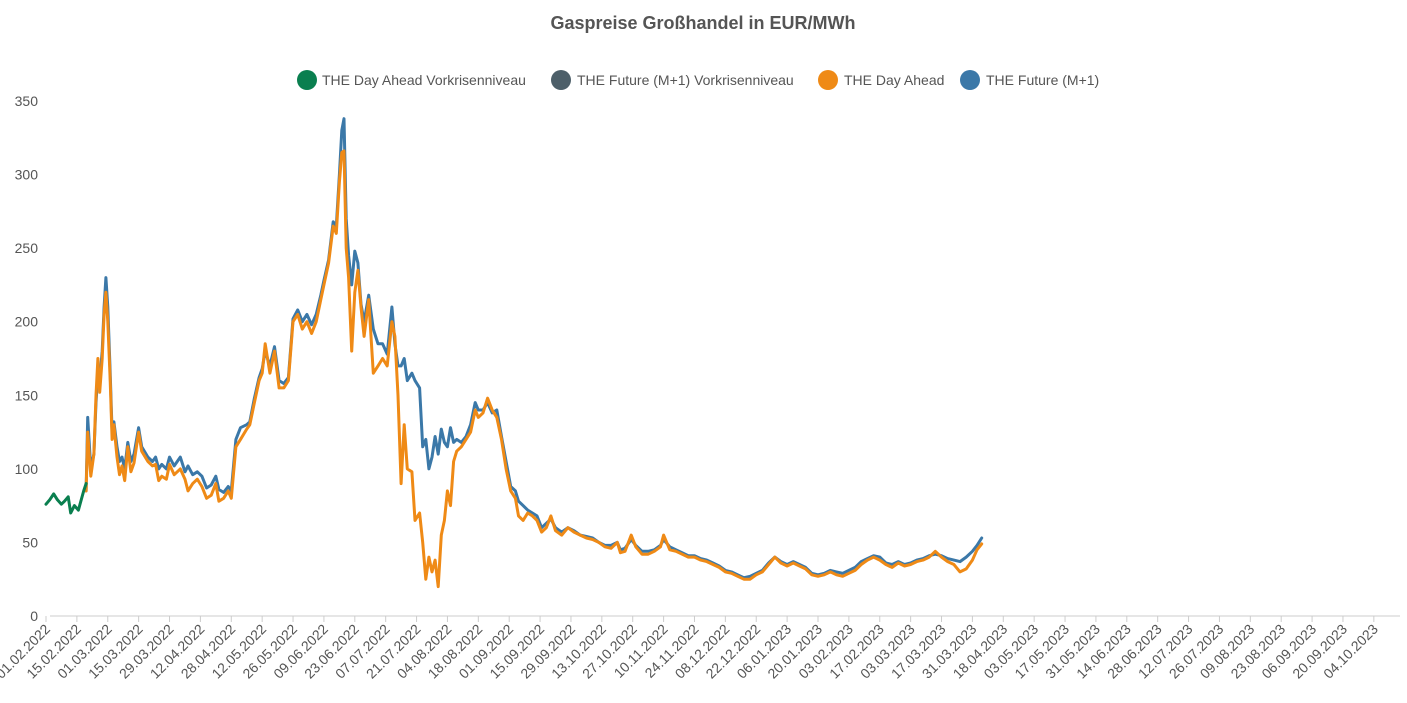 The width and height of the screenshot is (1407, 703). Describe the element at coordinates (424, 80) in the screenshot. I see `legend-label-day-ahead-vorkrisenniveau: THE Day Ahead Vorkrisenniveau` at that location.